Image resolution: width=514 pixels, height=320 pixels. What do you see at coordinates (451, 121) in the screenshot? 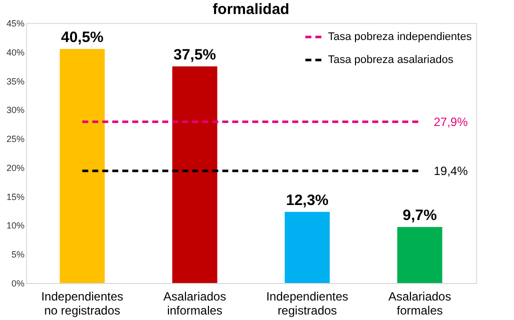
I see `data-label: 27,9%` at bounding box center [451, 121].